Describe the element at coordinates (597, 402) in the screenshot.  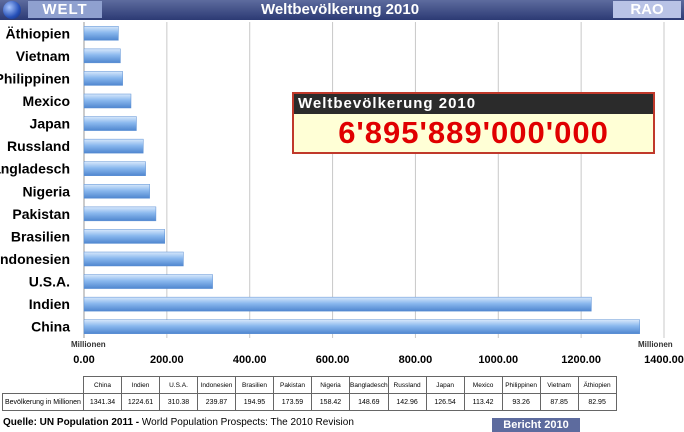
I see `table-value-cell: 82.95` at that location.